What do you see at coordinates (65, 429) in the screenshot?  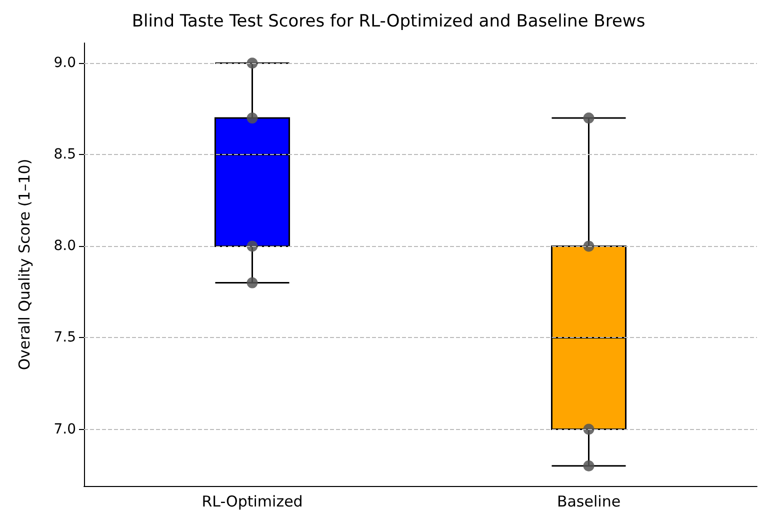 I see `y-tick-label: 7.0` at bounding box center [65, 429].